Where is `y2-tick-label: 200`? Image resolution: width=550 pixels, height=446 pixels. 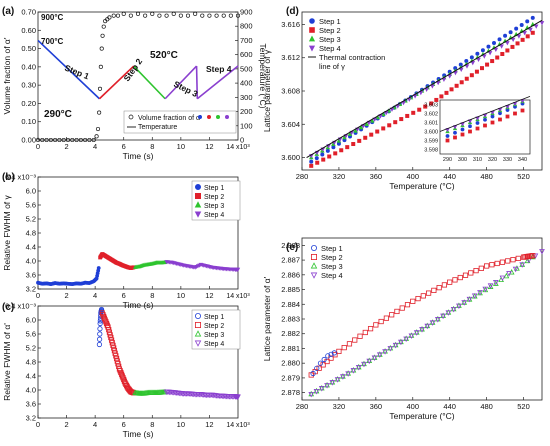 y2-tick-label: 200 is located at coordinates (246, 111).